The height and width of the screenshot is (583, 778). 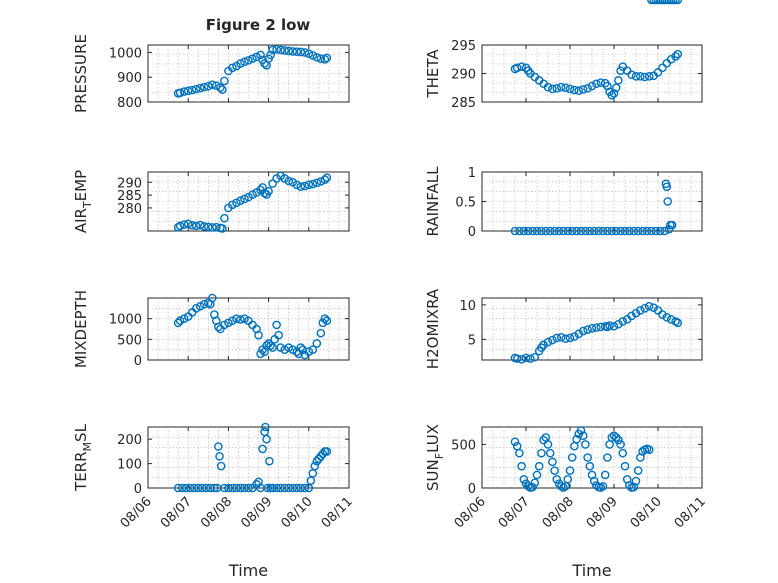 I want to click on y-axis-label: AIRTEMP, so click(x=83, y=201).